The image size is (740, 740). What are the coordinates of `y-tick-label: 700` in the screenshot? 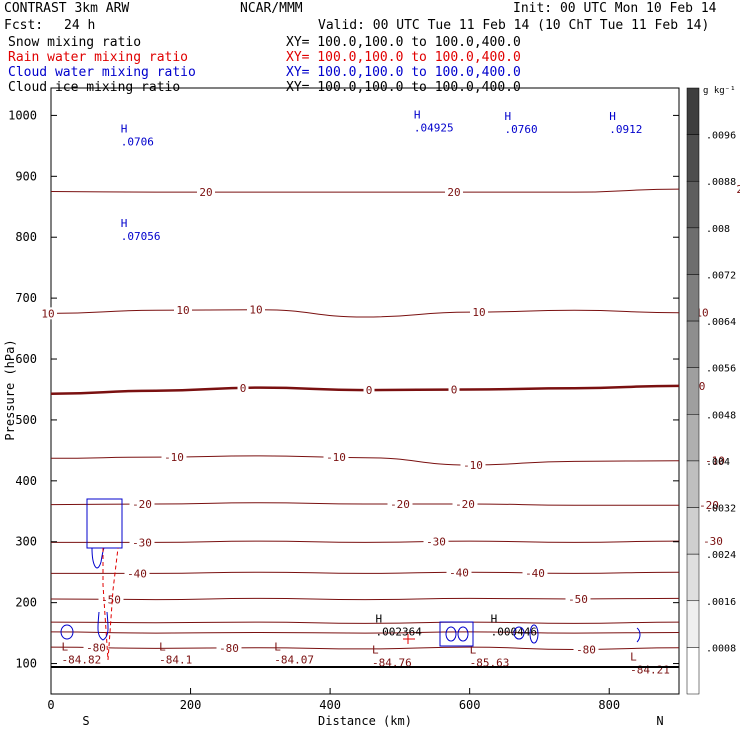 It's located at (26, 298).